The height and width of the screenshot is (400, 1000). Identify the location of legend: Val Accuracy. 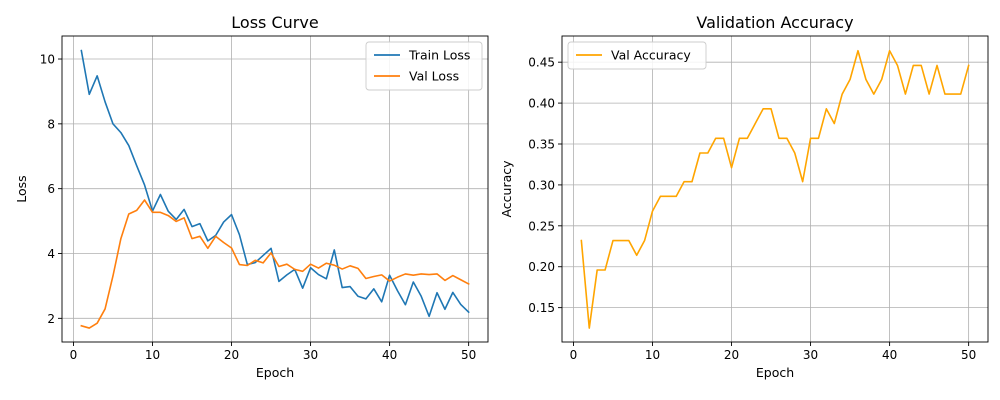
(637, 55).